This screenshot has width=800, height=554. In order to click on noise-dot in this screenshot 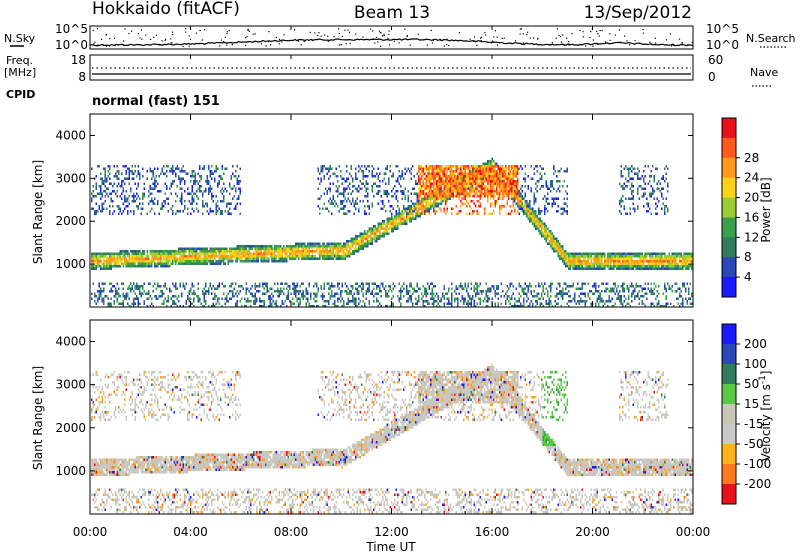, I will do `click(598, 33)`.